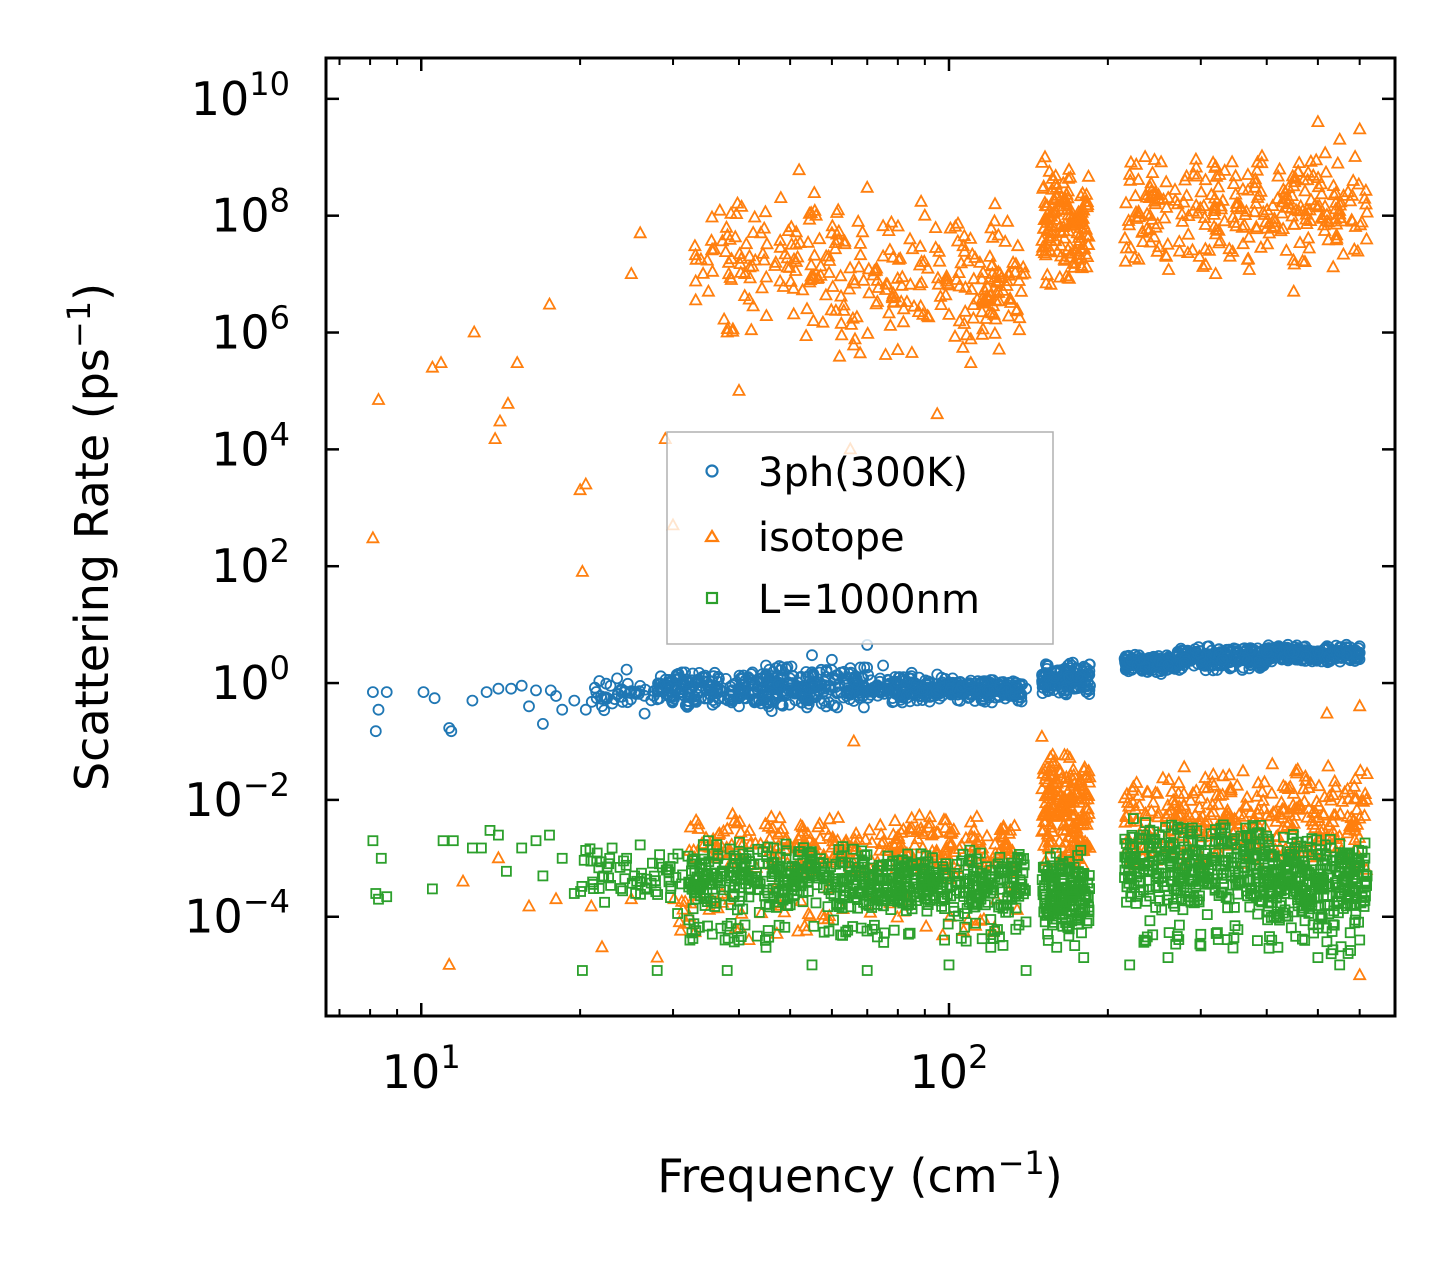  Describe the element at coordinates (250, 562) in the screenshot. I see `y-tick-label: 102` at that location.